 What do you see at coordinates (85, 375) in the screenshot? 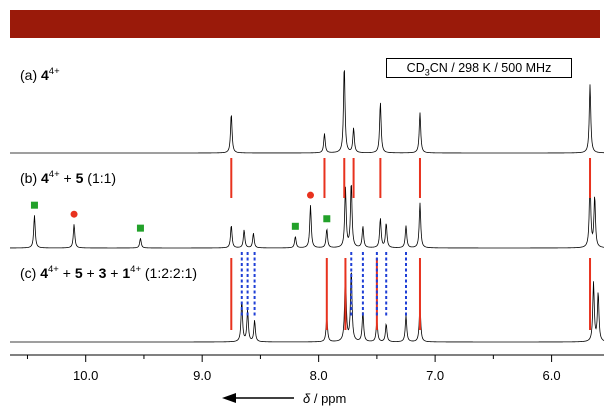
I see `x-tick-label: 10.0` at bounding box center [85, 375].